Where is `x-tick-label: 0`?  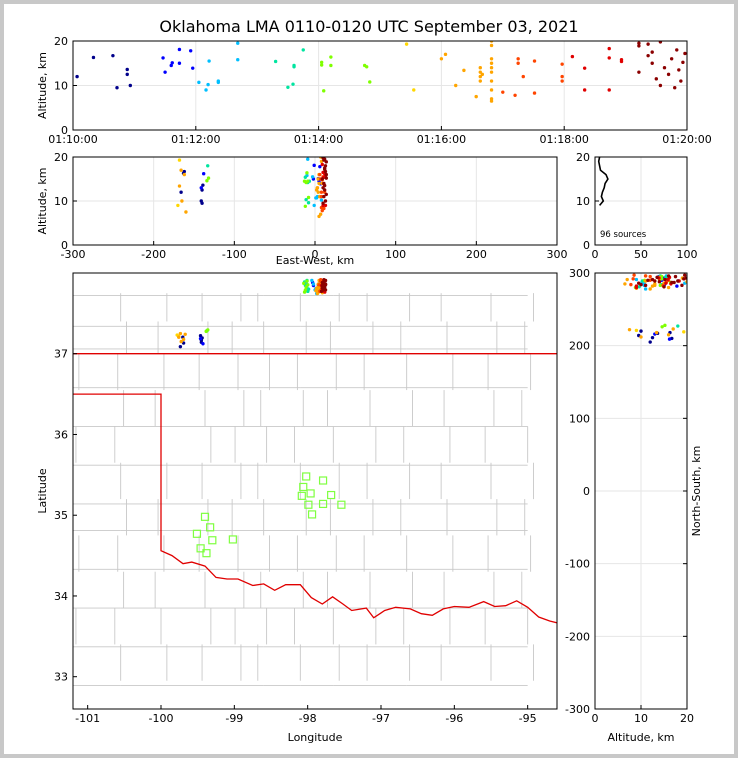
x-tick-label: 0 is located at coordinates (315, 254).